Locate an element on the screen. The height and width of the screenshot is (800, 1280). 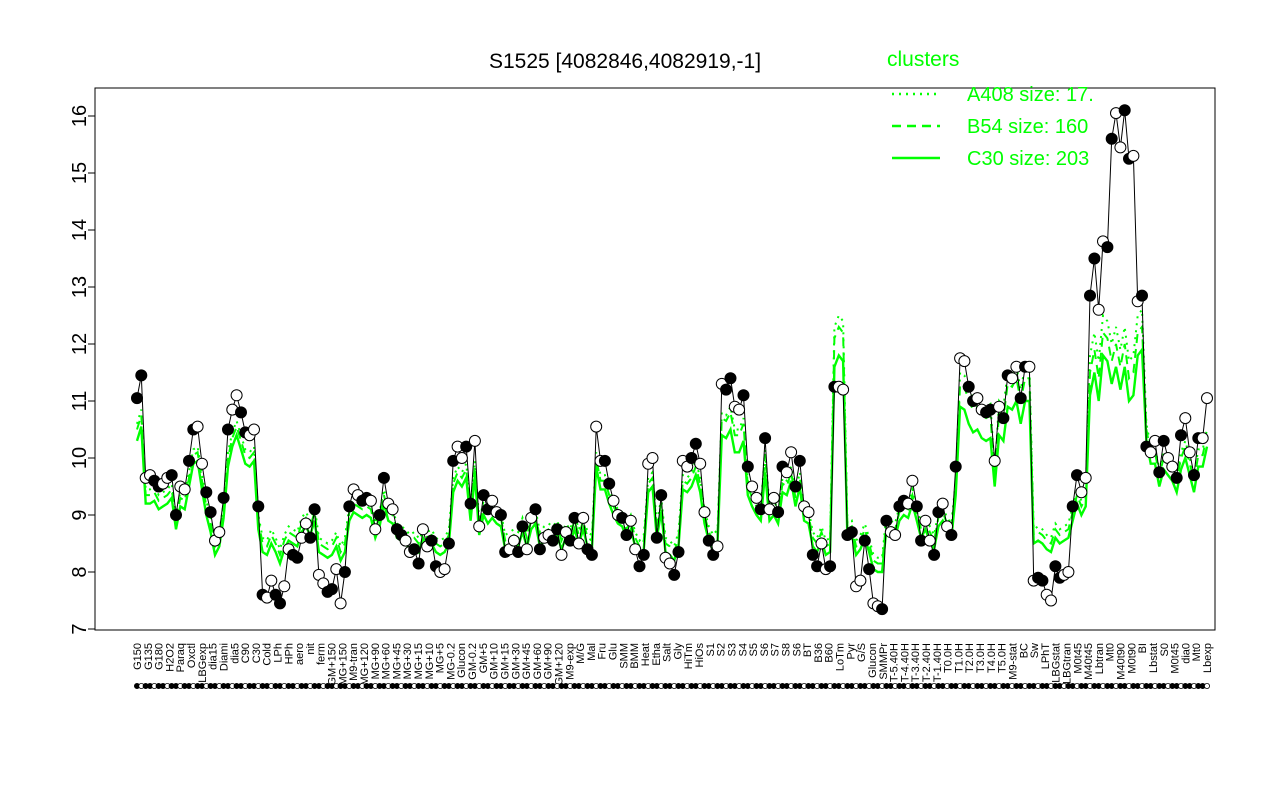
x-tick-label: SMM is located at coordinates (624, 656).